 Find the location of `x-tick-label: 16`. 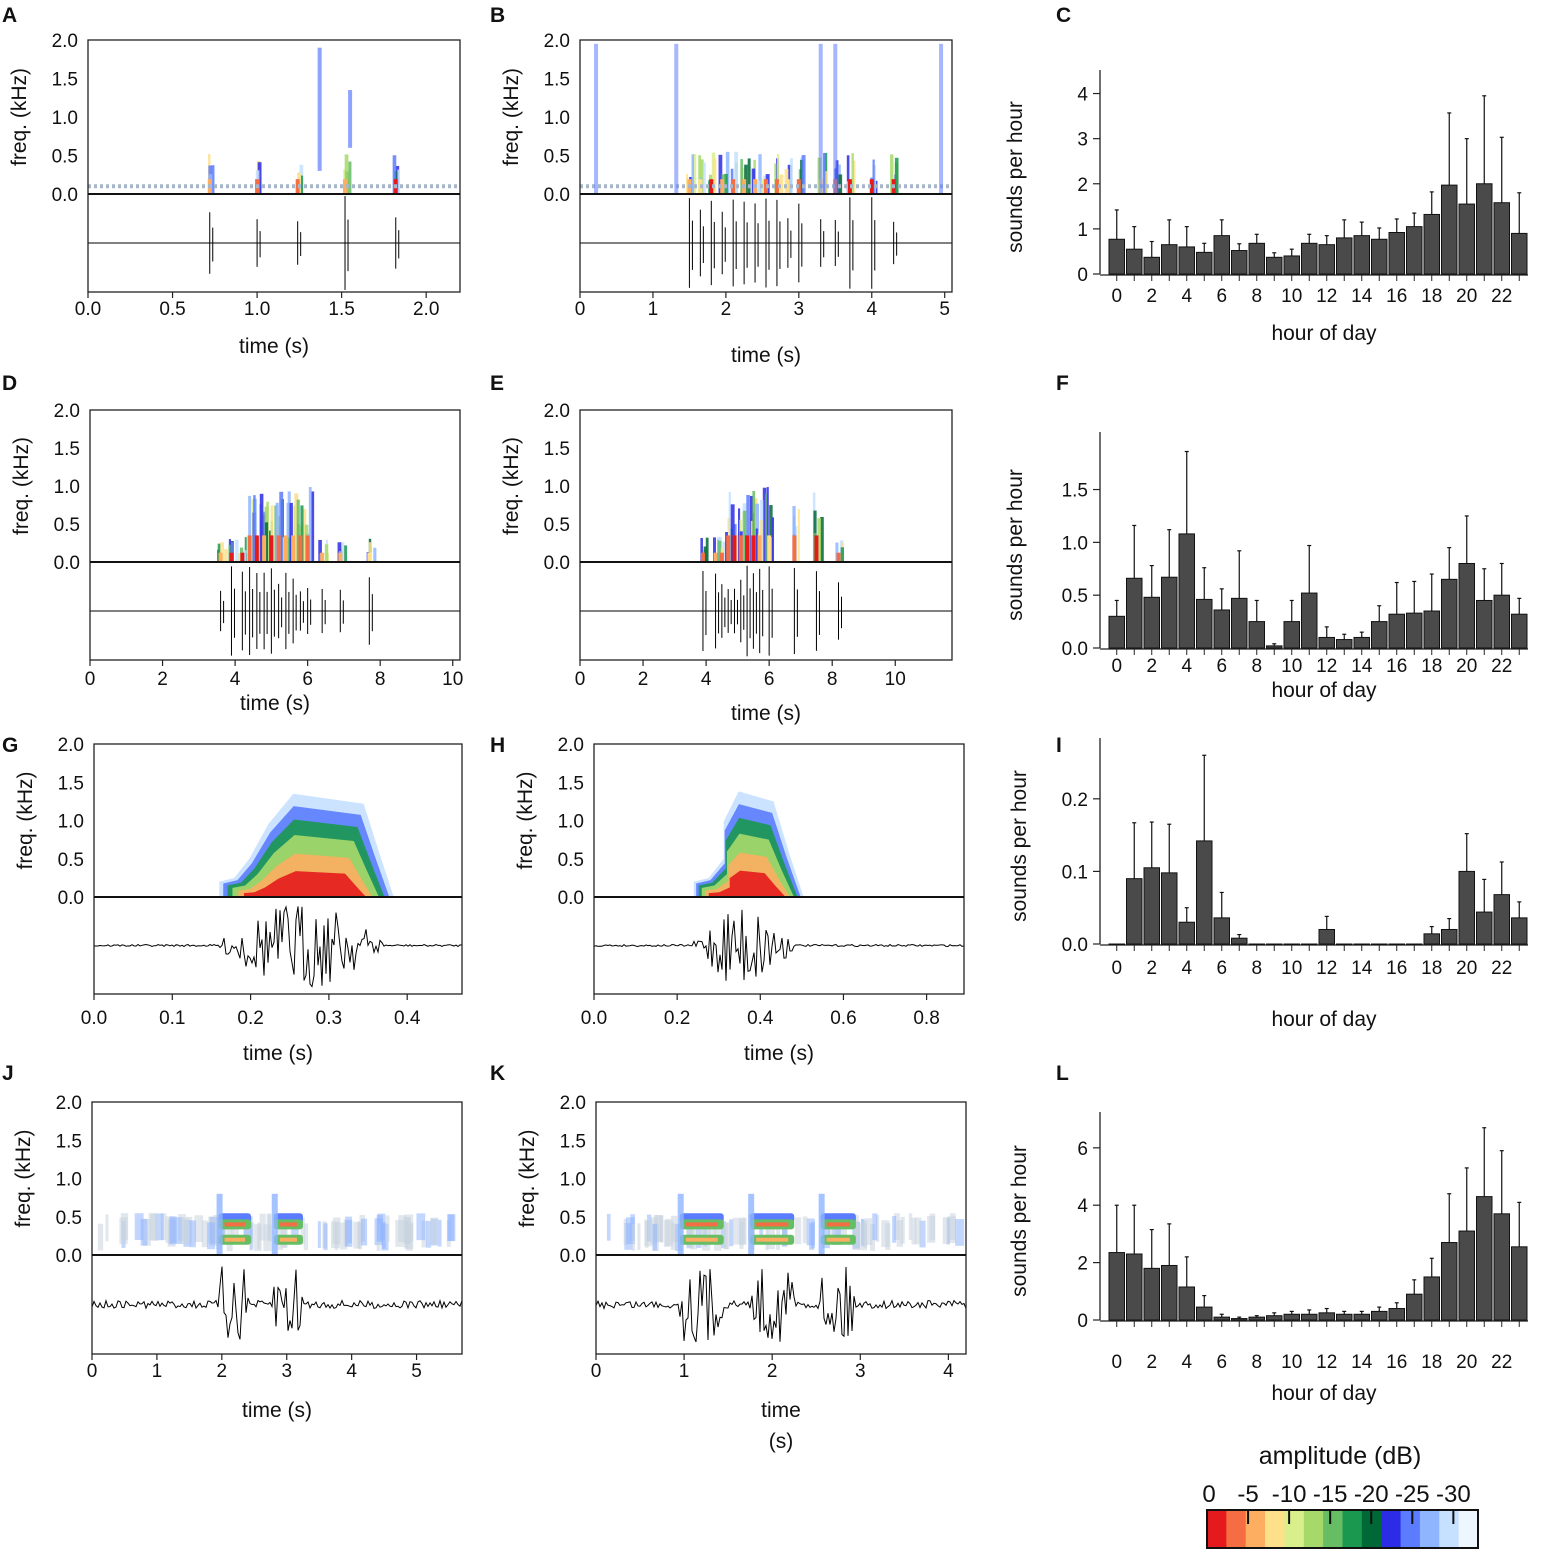

x-tick-label: 16 is located at coordinates (1396, 666).